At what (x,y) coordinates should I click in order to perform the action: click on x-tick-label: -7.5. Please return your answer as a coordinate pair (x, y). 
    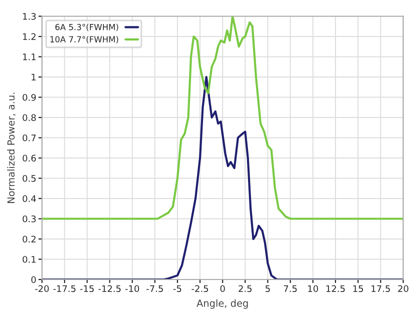
    Looking at the image, I should click on (154, 288).